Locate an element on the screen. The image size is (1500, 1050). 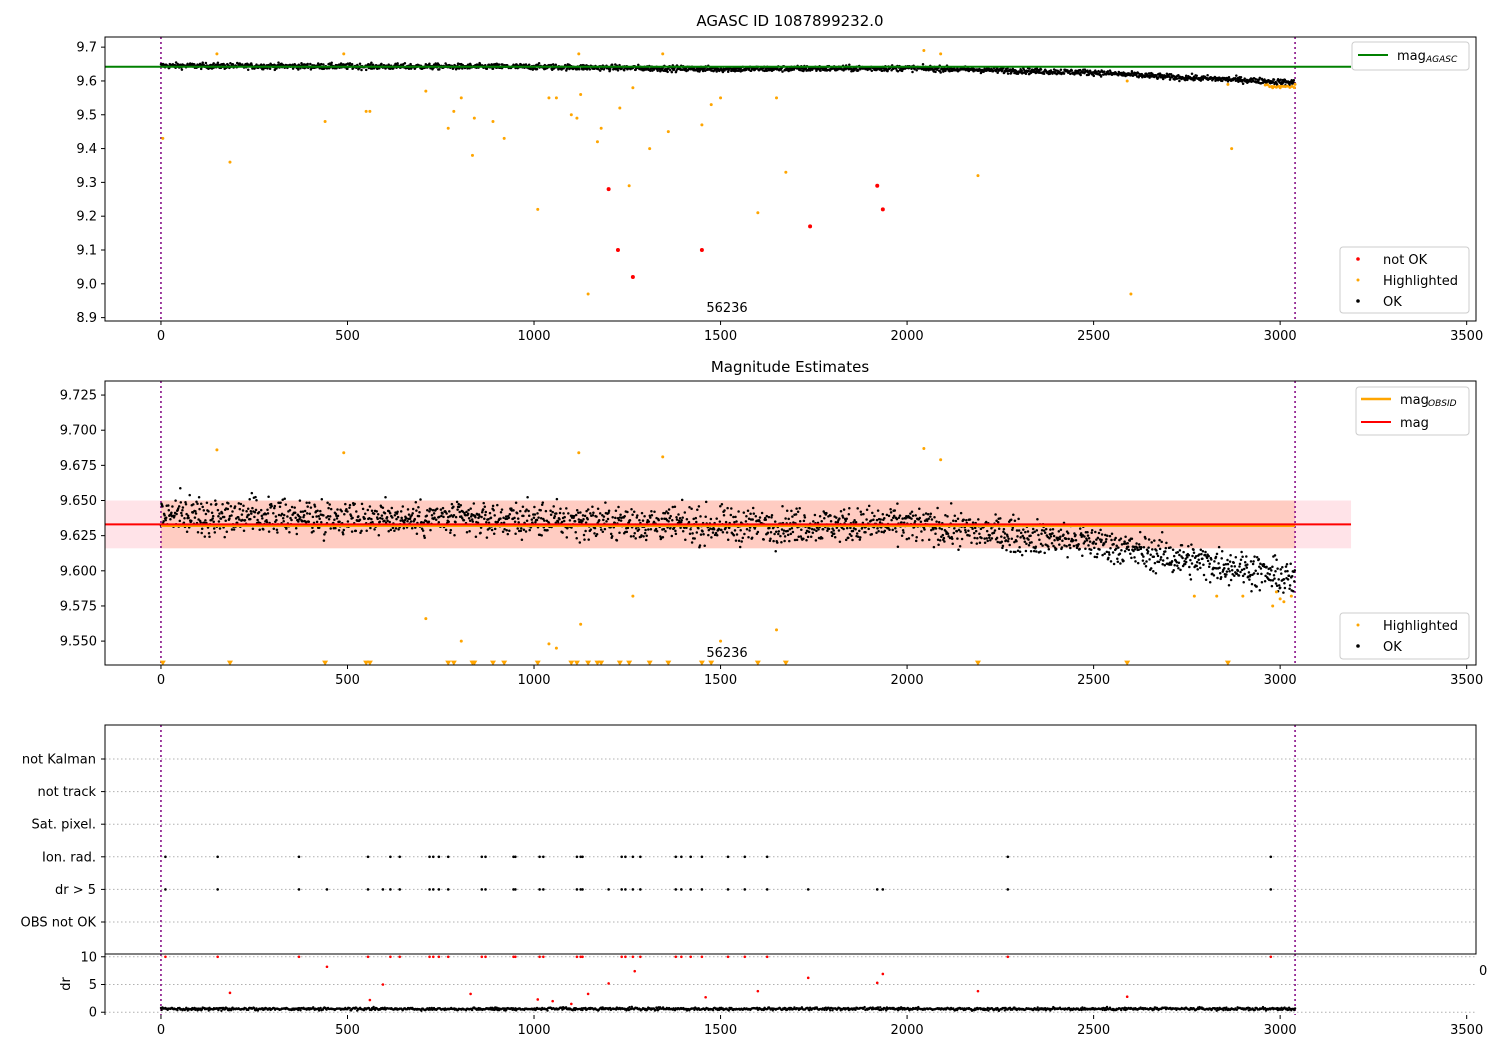
panel3-flag-points is located at coordinates (718, 873).